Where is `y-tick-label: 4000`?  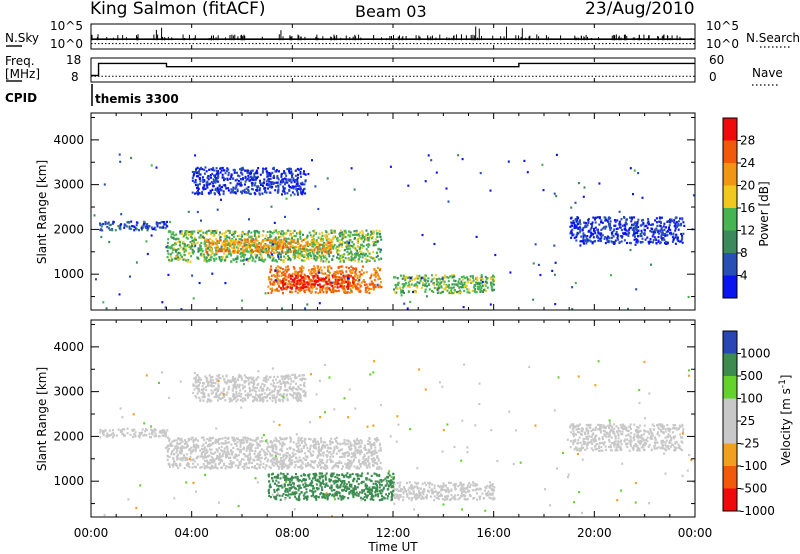 y-tick-label: 4000 is located at coordinates (68, 140).